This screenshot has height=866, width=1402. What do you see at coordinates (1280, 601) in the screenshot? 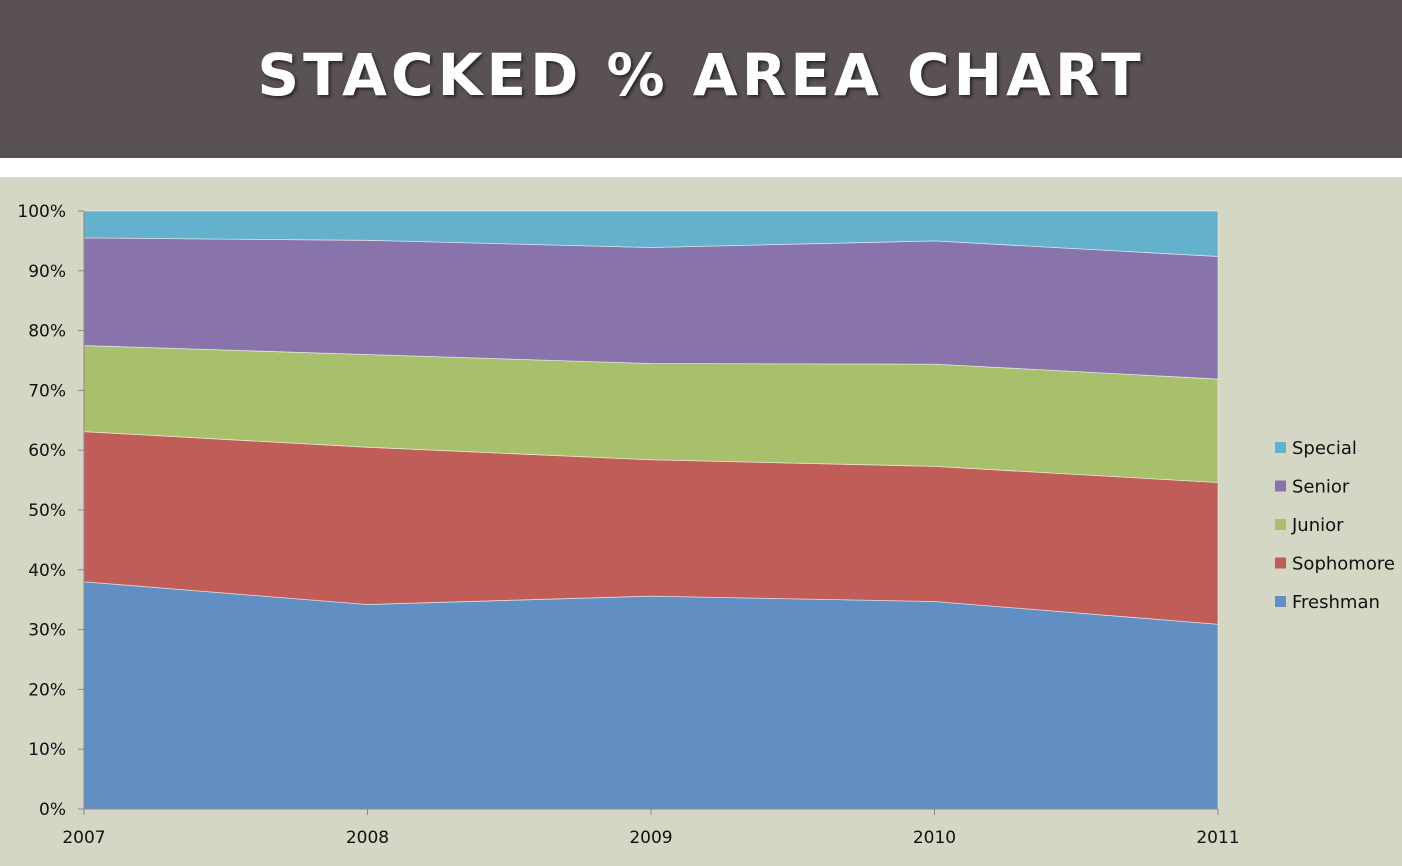
I see `legend-swatch-freshman` at bounding box center [1280, 601].